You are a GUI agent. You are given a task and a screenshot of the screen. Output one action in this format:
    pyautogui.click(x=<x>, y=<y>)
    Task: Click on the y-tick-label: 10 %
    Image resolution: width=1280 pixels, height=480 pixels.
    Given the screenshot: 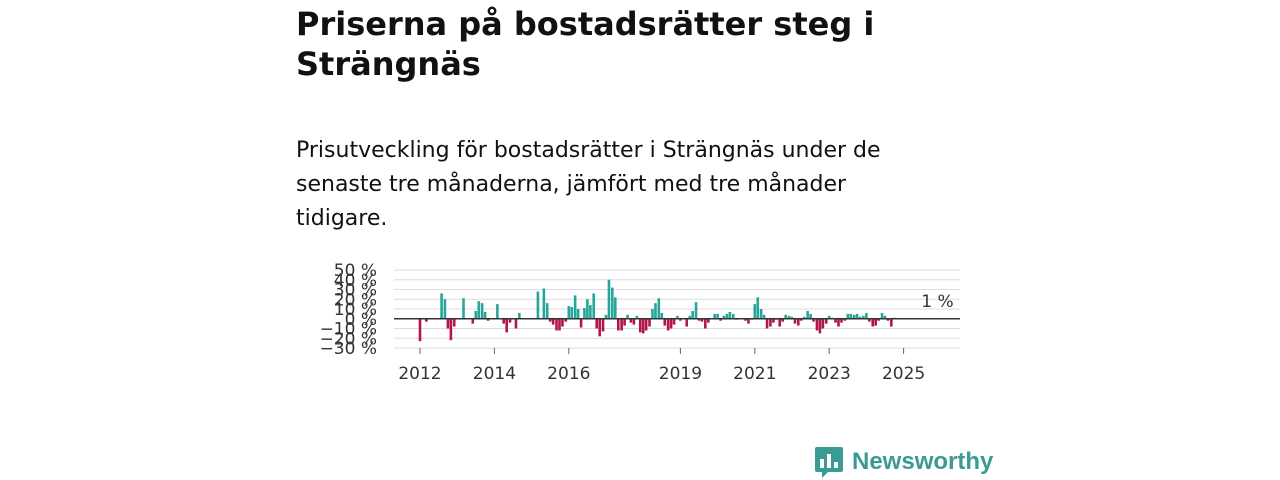 What is the action you would take?
    pyautogui.click(x=355, y=310)
    